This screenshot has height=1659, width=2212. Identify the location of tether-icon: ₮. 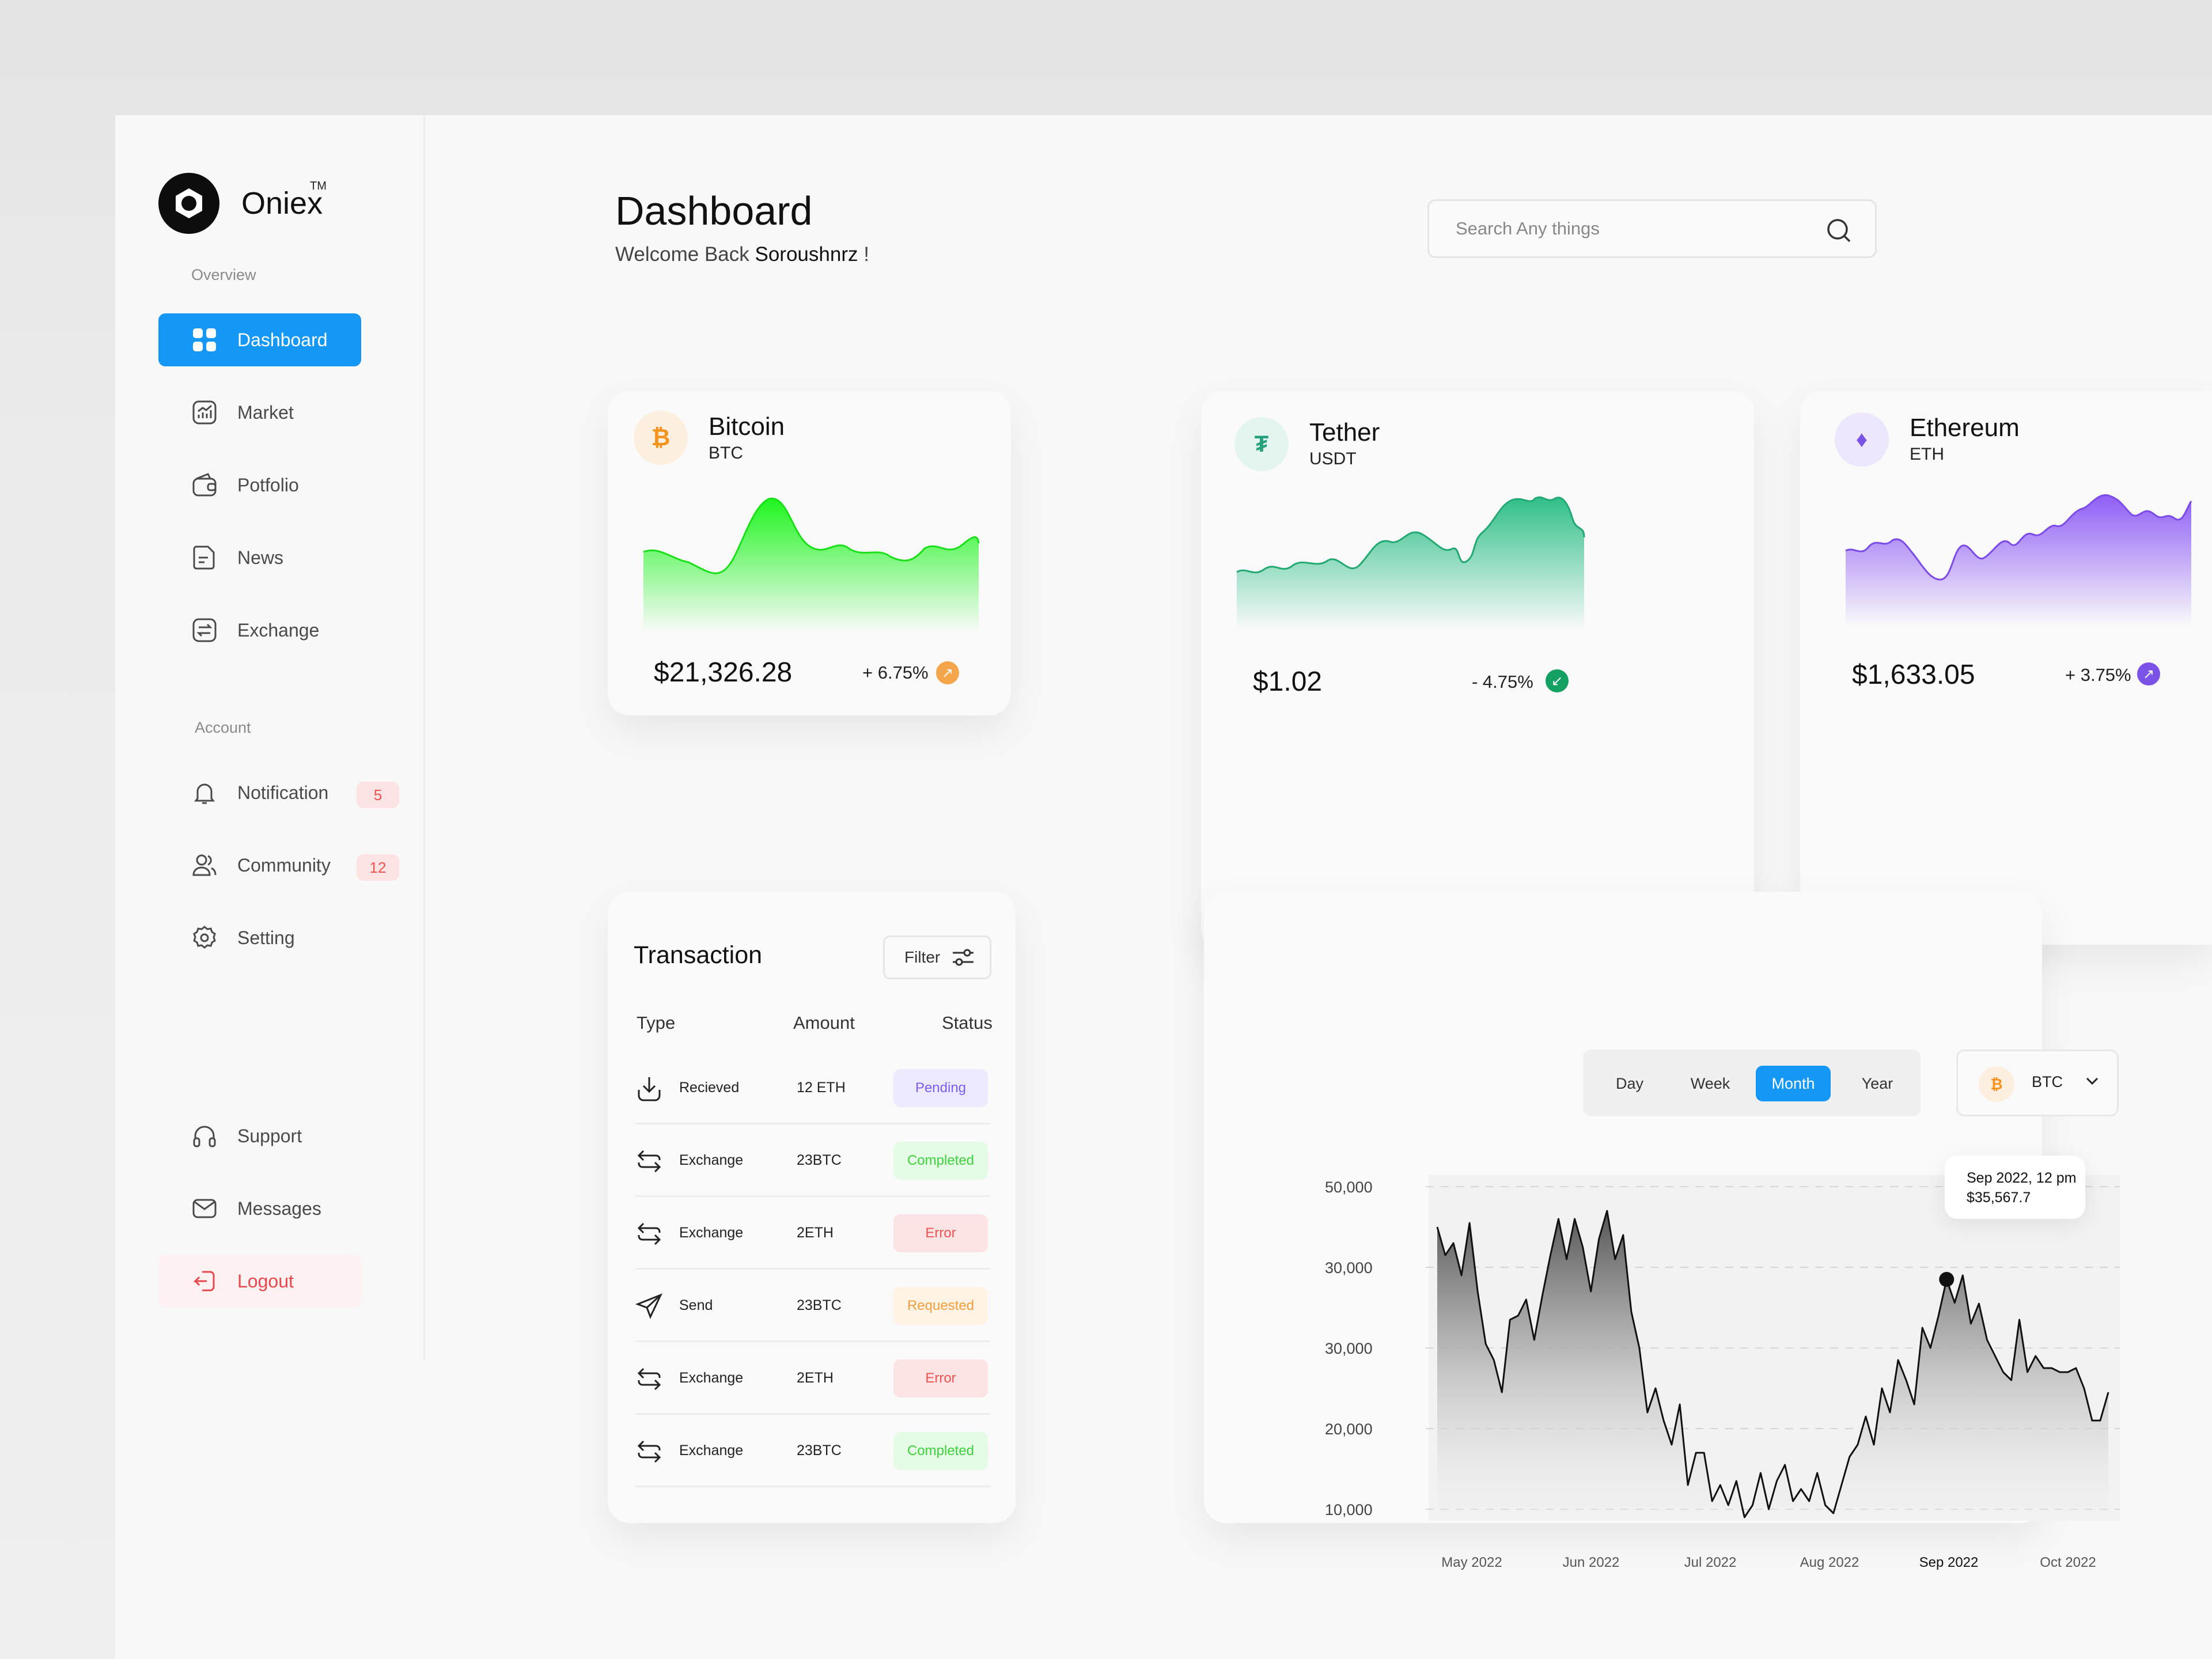
(1261, 444).